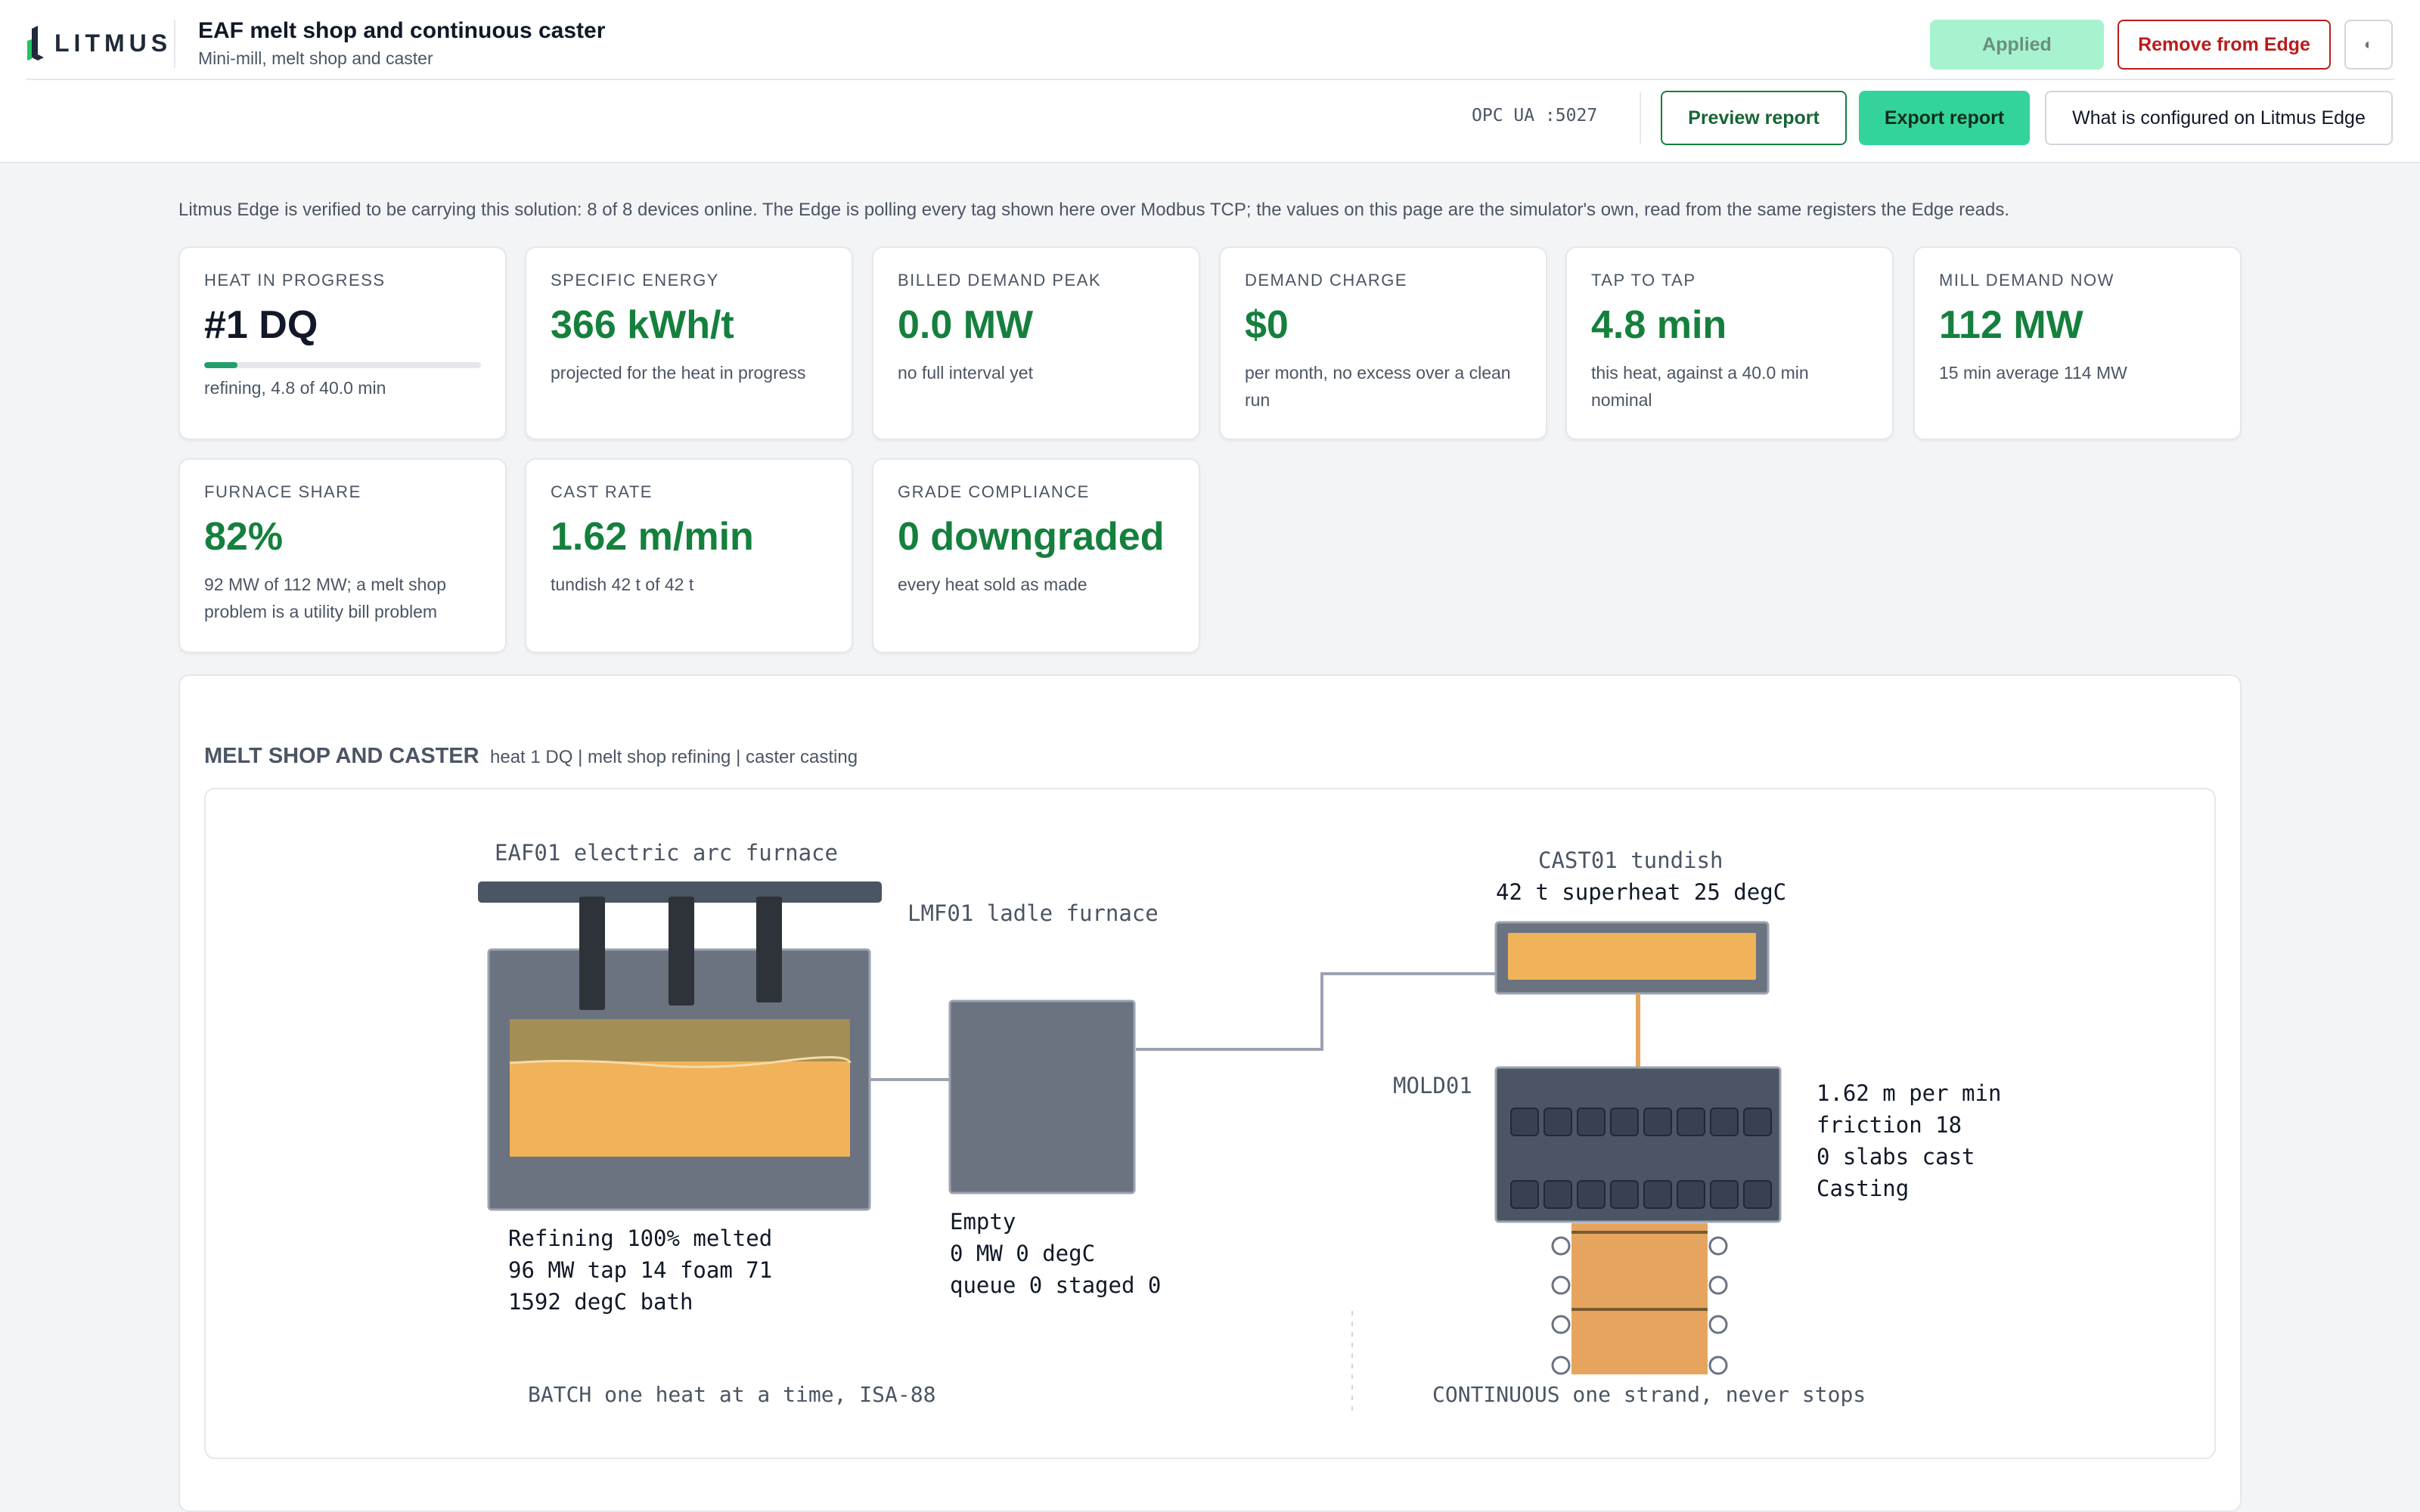 This screenshot has height=1512, width=2420. Describe the element at coordinates (680, 1061) in the screenshot. I see `eaf-bath-surface` at that location.